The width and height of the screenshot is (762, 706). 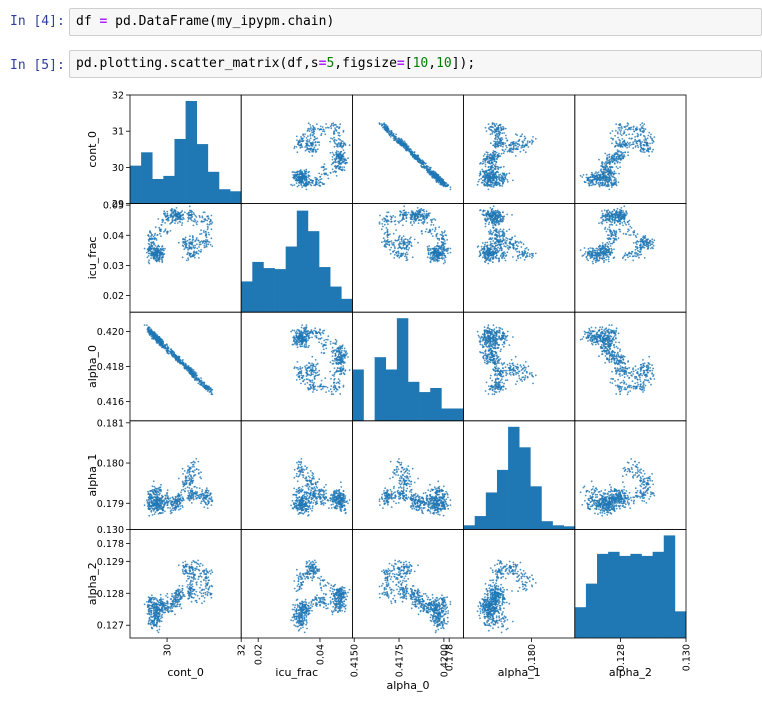 I want to click on panel-cont_0-vs-icu_frac, so click(x=296, y=149).